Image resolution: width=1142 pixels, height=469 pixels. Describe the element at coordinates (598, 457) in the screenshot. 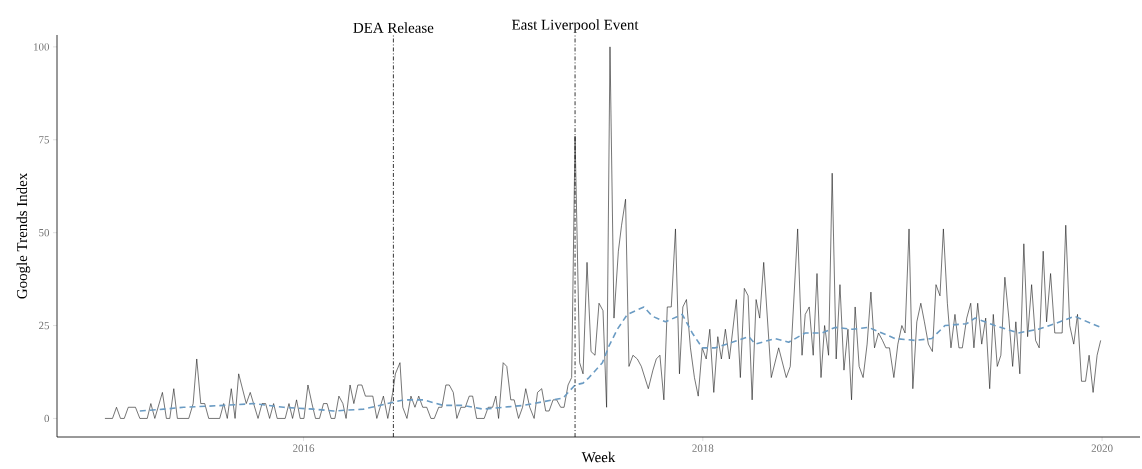

I see `x-axis-title: Week` at that location.